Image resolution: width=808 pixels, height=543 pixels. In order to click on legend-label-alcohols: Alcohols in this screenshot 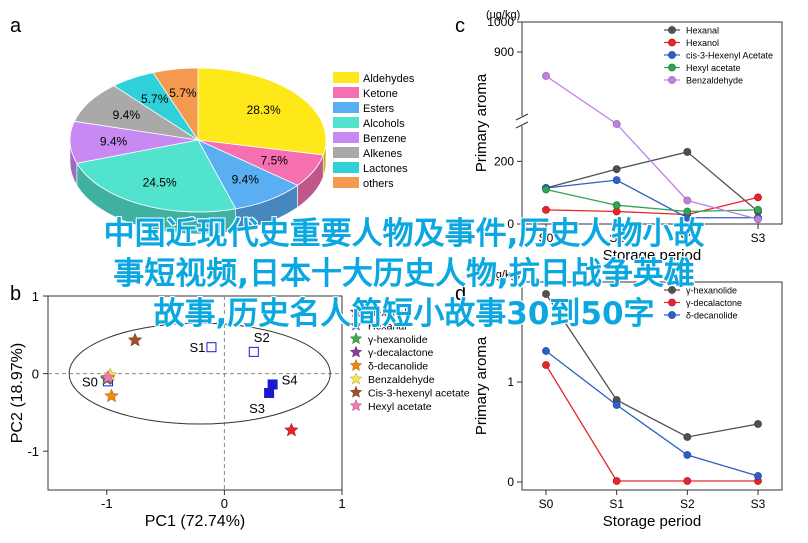, I will do `click(384, 124)`.